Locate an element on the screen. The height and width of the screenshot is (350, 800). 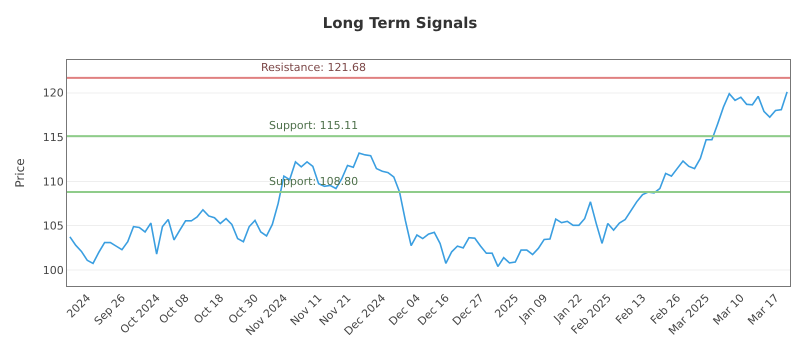
y-tick-label: 105 is located at coordinates (53, 226).